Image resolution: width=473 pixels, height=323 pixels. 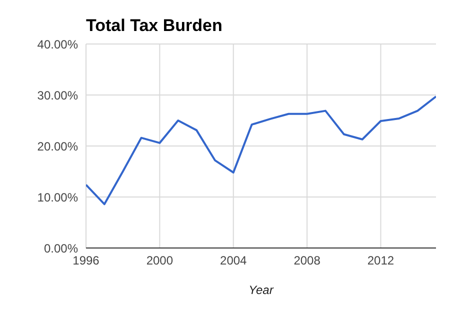 I want to click on y-tick-label: 30.00%, so click(x=57, y=95).